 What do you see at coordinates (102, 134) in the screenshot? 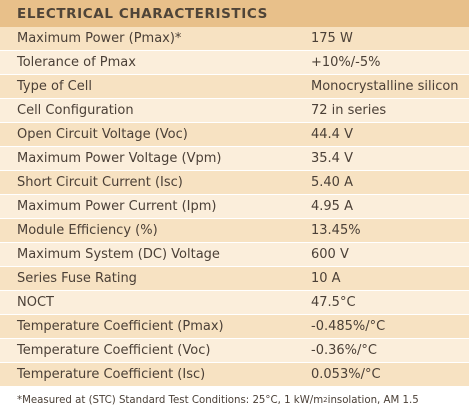
I see `row-label: Open Circuit Voltage (Voc)` at bounding box center [102, 134].